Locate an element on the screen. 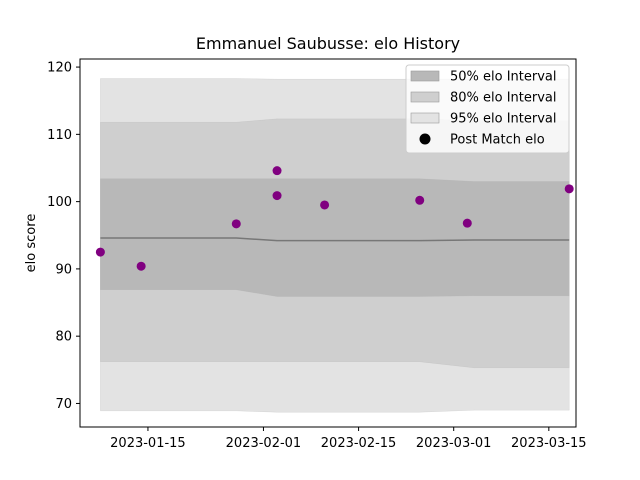 Image resolution: width=640 pixels, height=480 pixels. x-tick-label: 2023-02-15 is located at coordinates (359, 443).